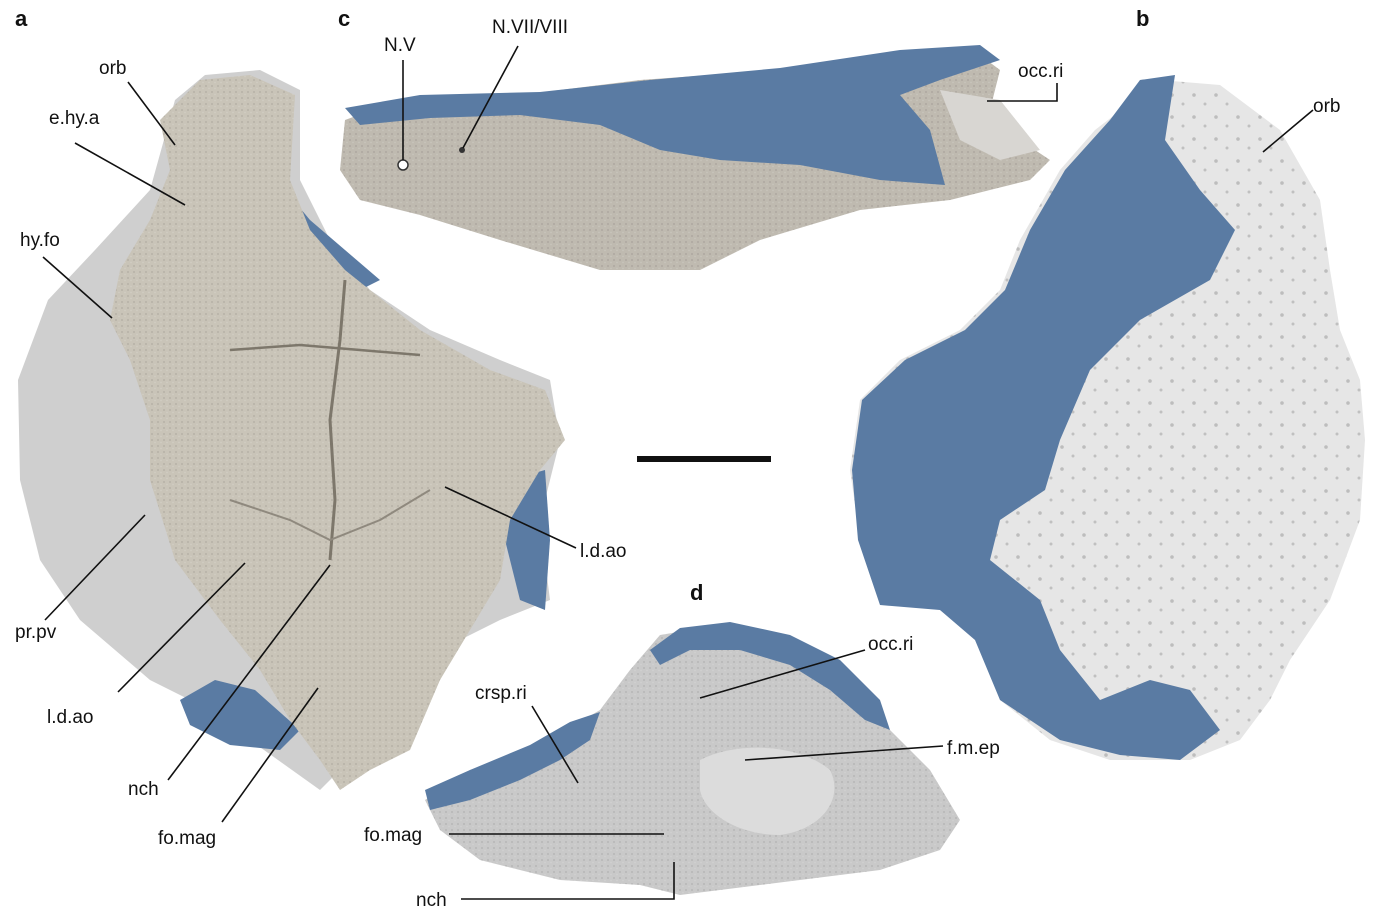  I want to click on panel-c-blue, so click(672, 115).